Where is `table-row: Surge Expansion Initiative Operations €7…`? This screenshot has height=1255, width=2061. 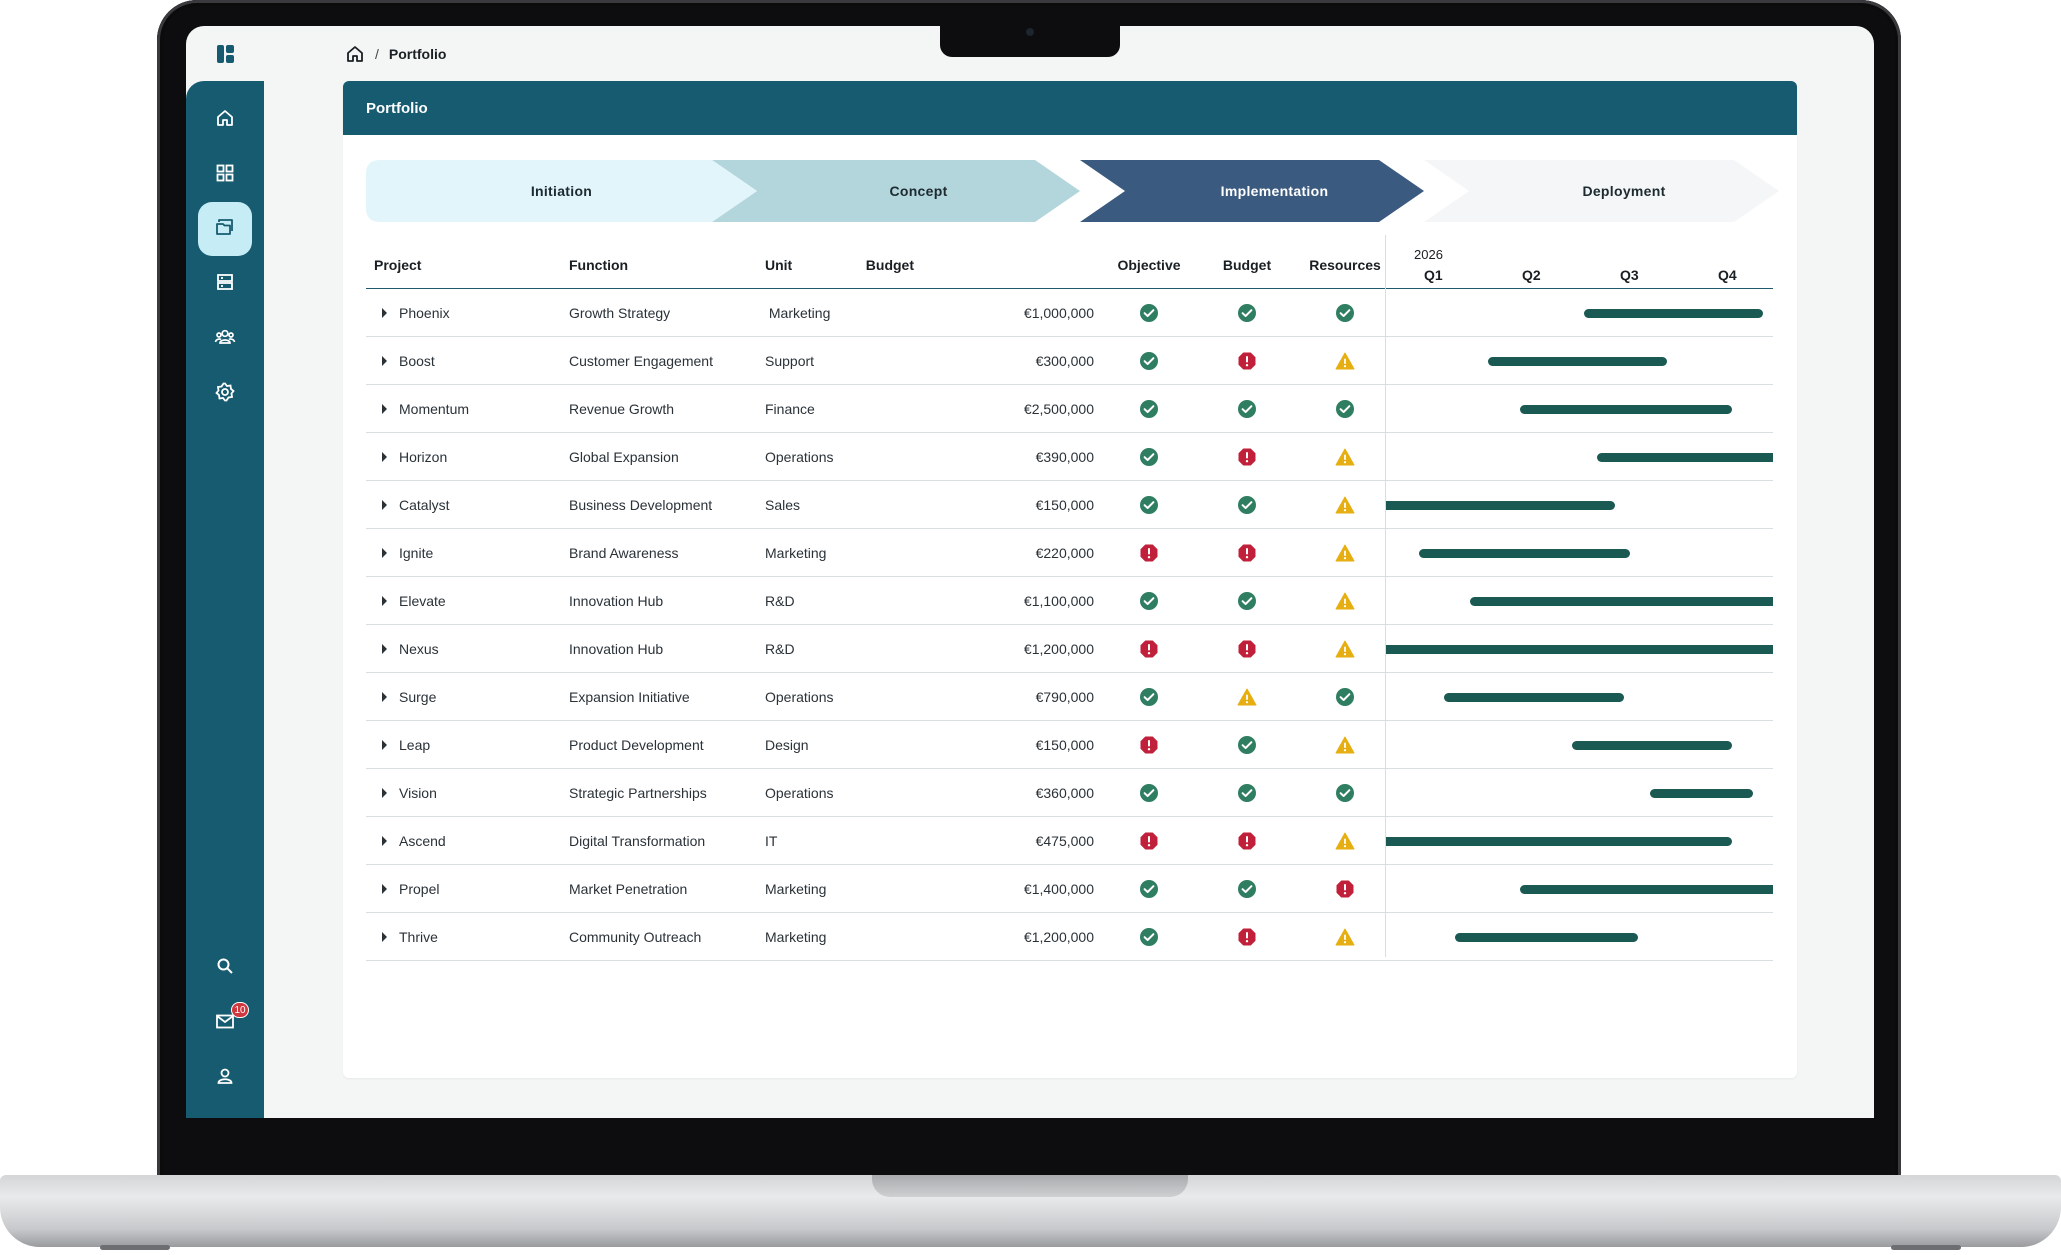 table-row: Surge Expansion Initiative Operations €7… is located at coordinates (1069, 697).